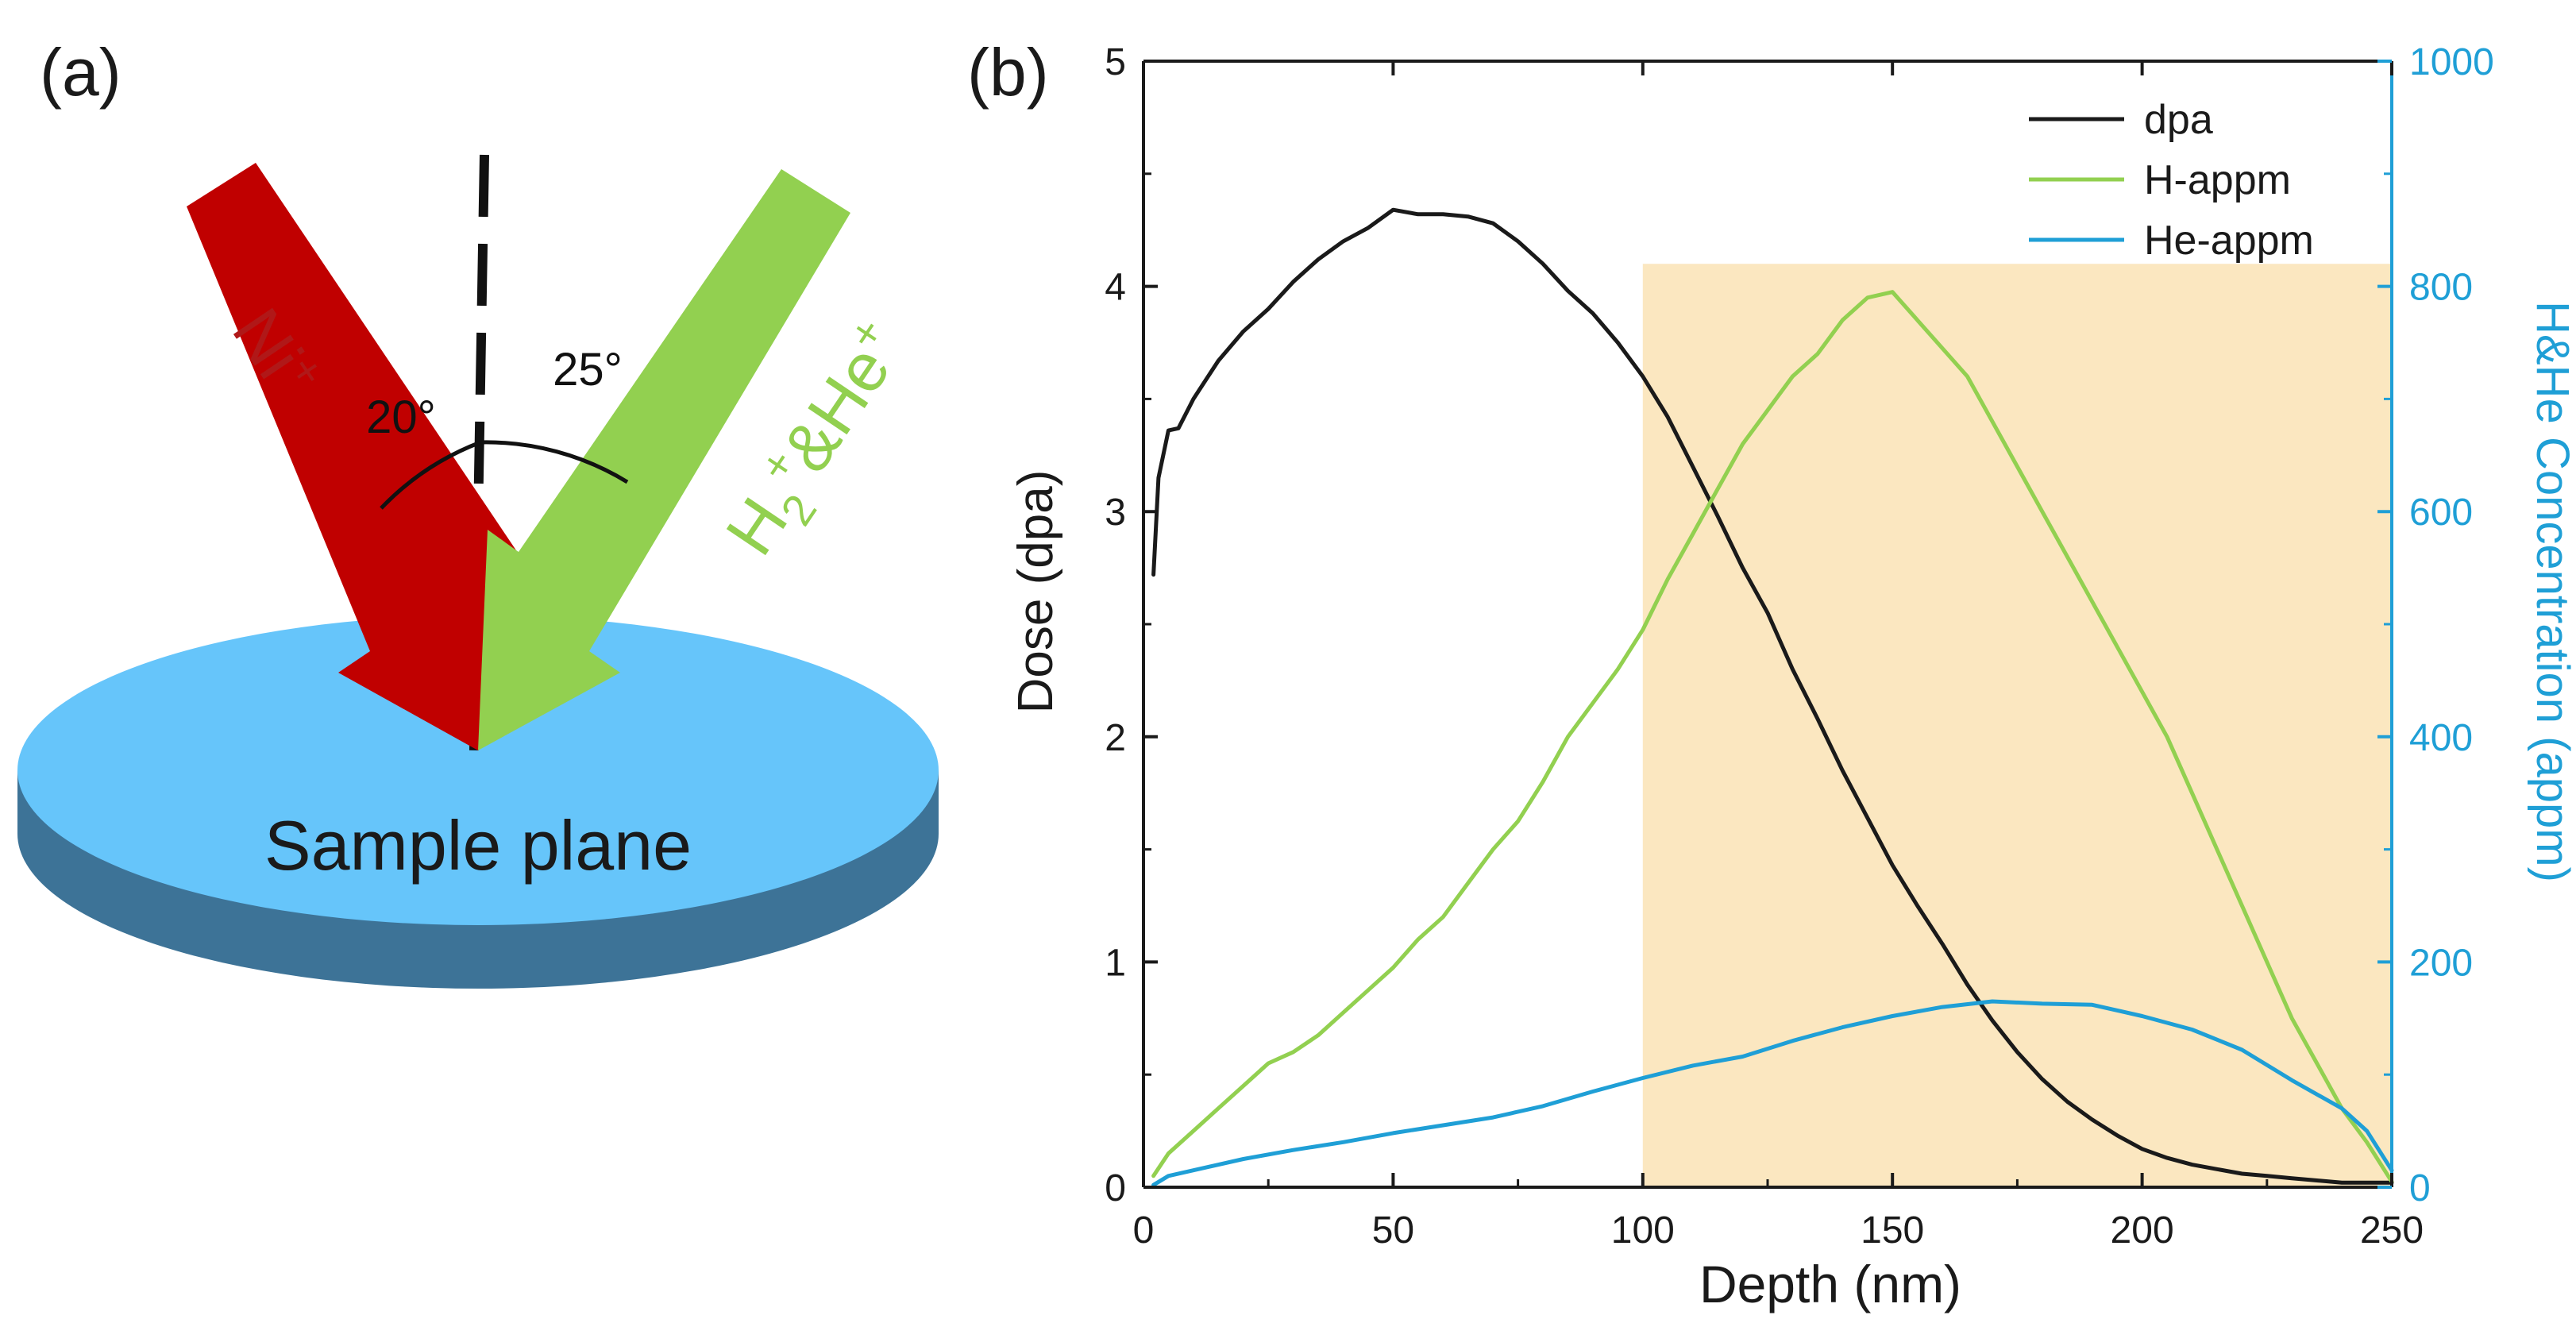 The height and width of the screenshot is (1323, 2576). I want to click on y-tick-label: 3, so click(1115, 513).